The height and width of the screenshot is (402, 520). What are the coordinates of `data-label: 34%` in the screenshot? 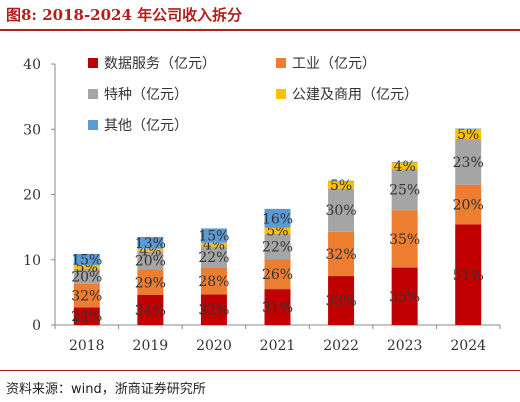 It's located at (150, 311).